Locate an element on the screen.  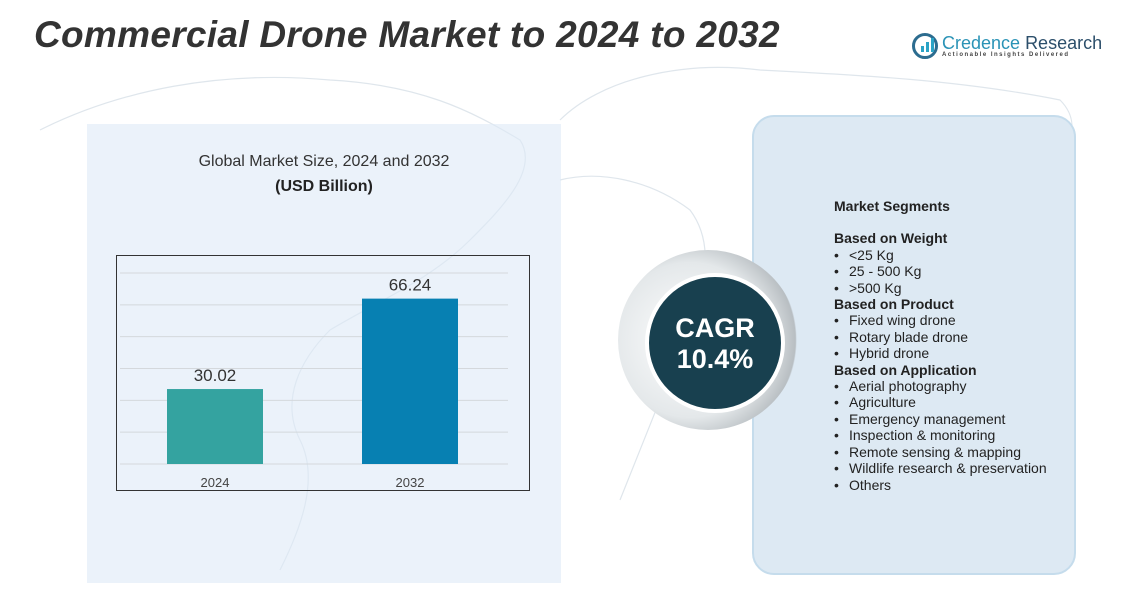
data-label: 30.02 is located at coordinates (215, 375).